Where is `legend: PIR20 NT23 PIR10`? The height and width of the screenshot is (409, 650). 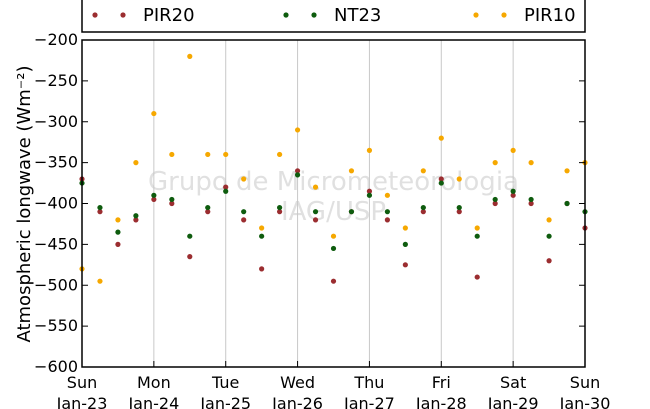 legend: PIR20 NT23 PIR10 is located at coordinates (334, 15).